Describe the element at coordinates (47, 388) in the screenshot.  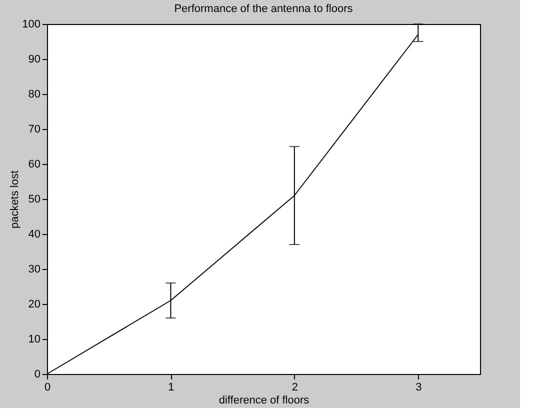
I see `x-tick-label: 0` at that location.